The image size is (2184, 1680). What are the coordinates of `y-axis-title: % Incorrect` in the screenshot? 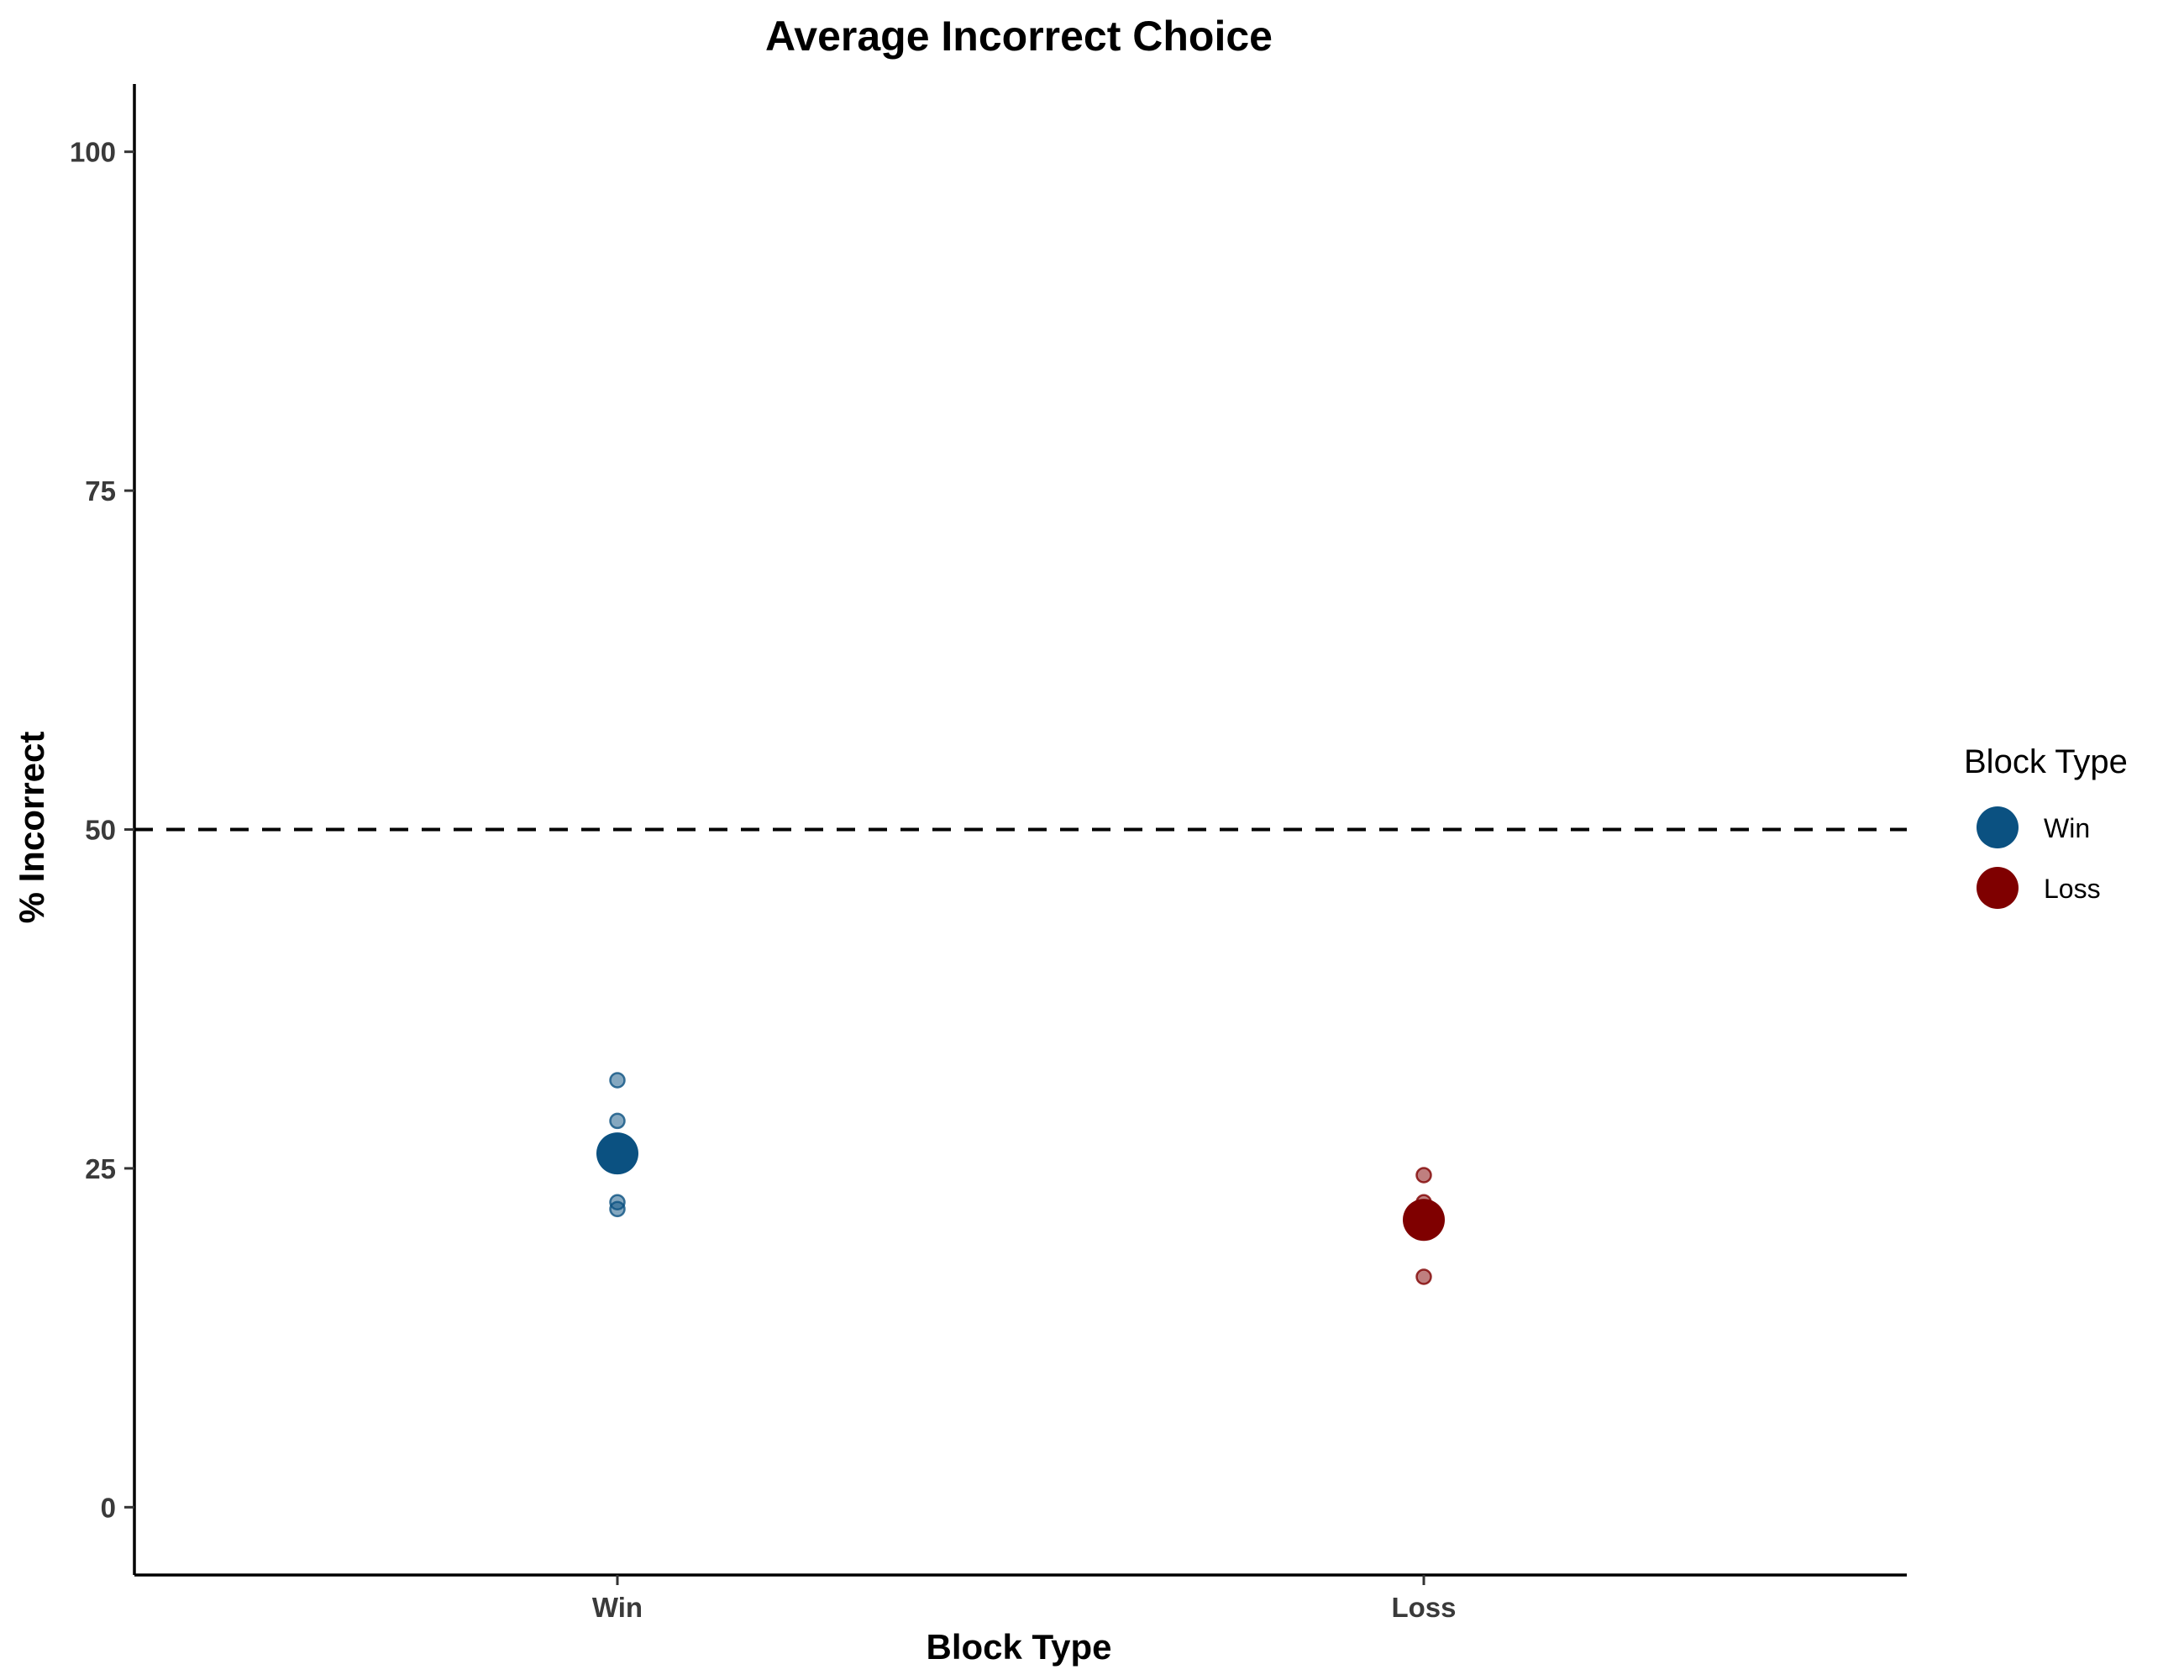 It's located at (31, 828).